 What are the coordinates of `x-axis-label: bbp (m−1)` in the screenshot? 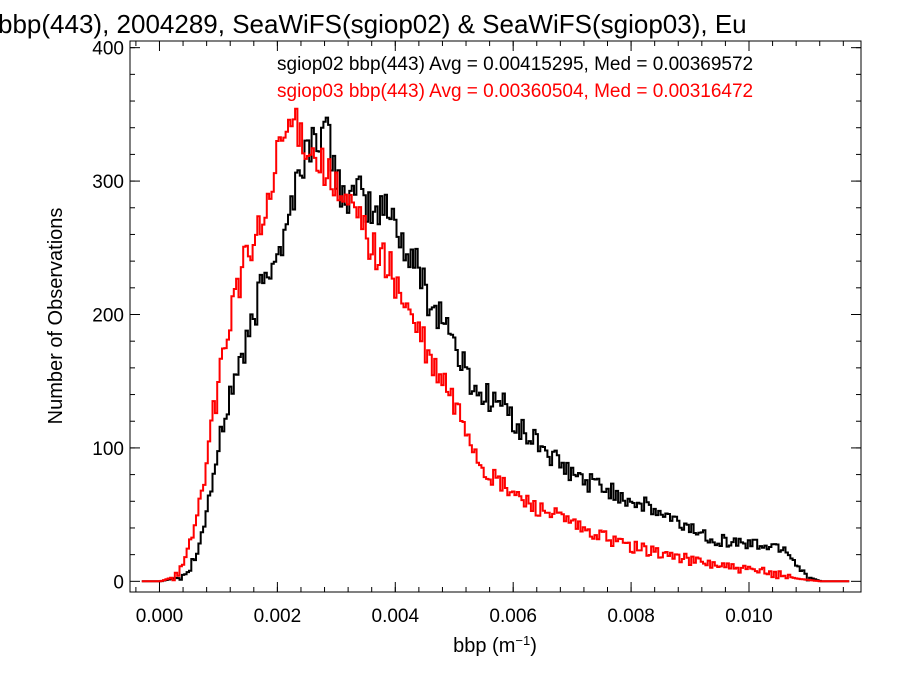 It's located at (495, 645).